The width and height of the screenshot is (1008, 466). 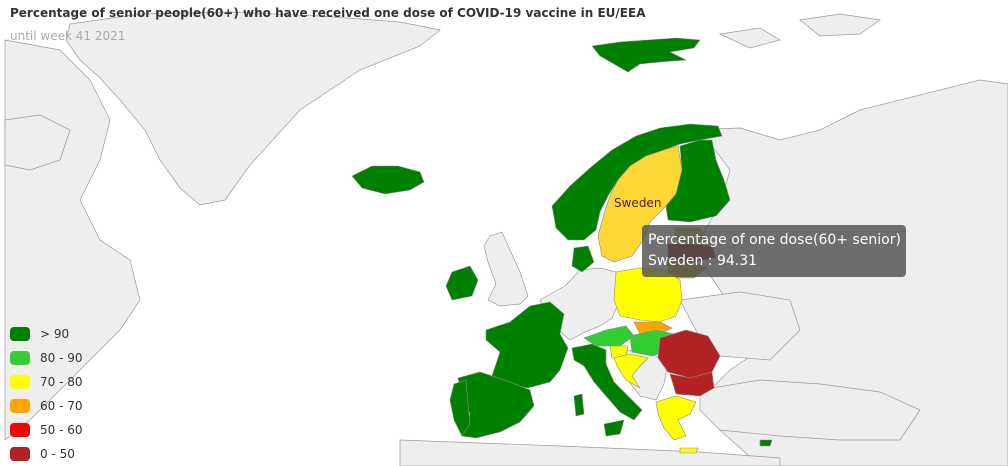 I want to click on legend-label: 60 - 70, so click(x=61, y=406).